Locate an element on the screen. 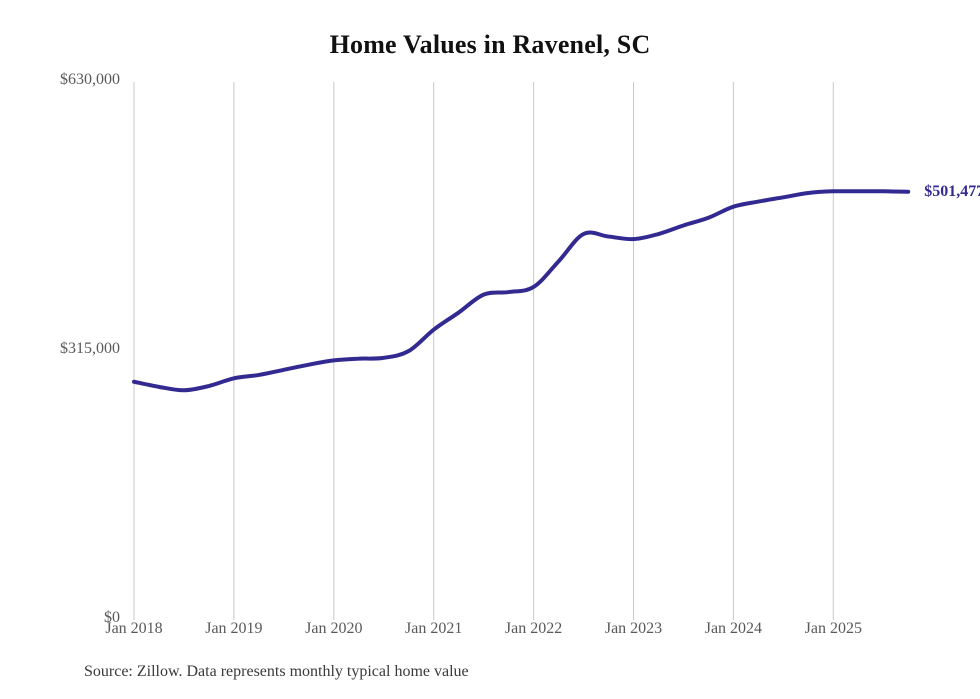 The height and width of the screenshot is (699, 980). y-tick-label-0: $0 is located at coordinates (112, 617).